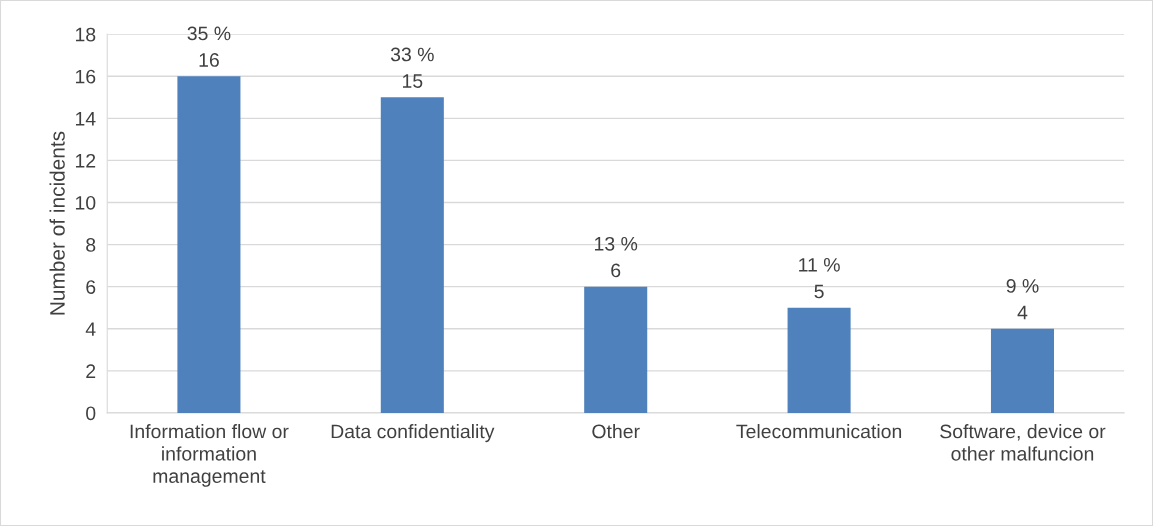 This screenshot has width=1153, height=526. I want to click on y-tick-label: 6, so click(91, 287).